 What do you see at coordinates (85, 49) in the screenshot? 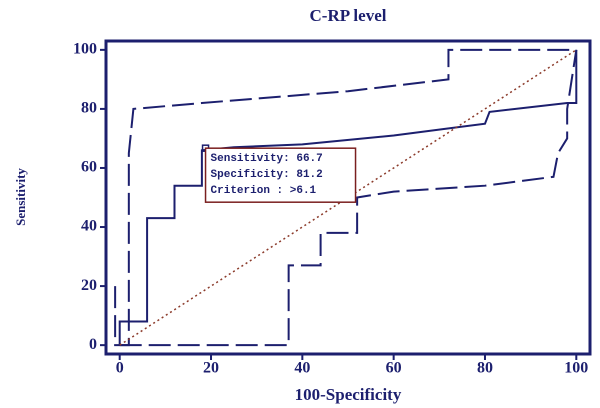
I see `y-tick-label: 100` at bounding box center [85, 49].